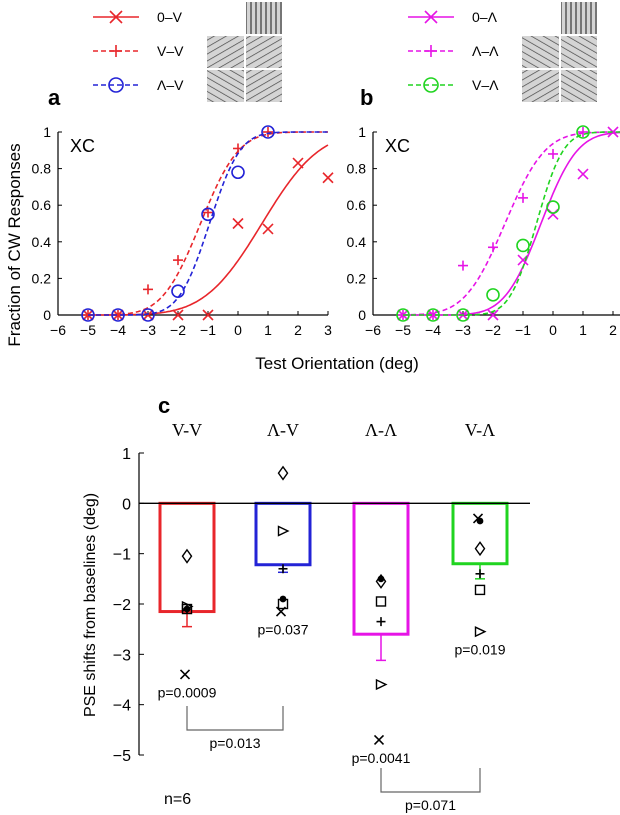 The image size is (620, 815). Describe the element at coordinates (579, 18) in the screenshot. I see `stimulus-0-lambda-icon` at that location.